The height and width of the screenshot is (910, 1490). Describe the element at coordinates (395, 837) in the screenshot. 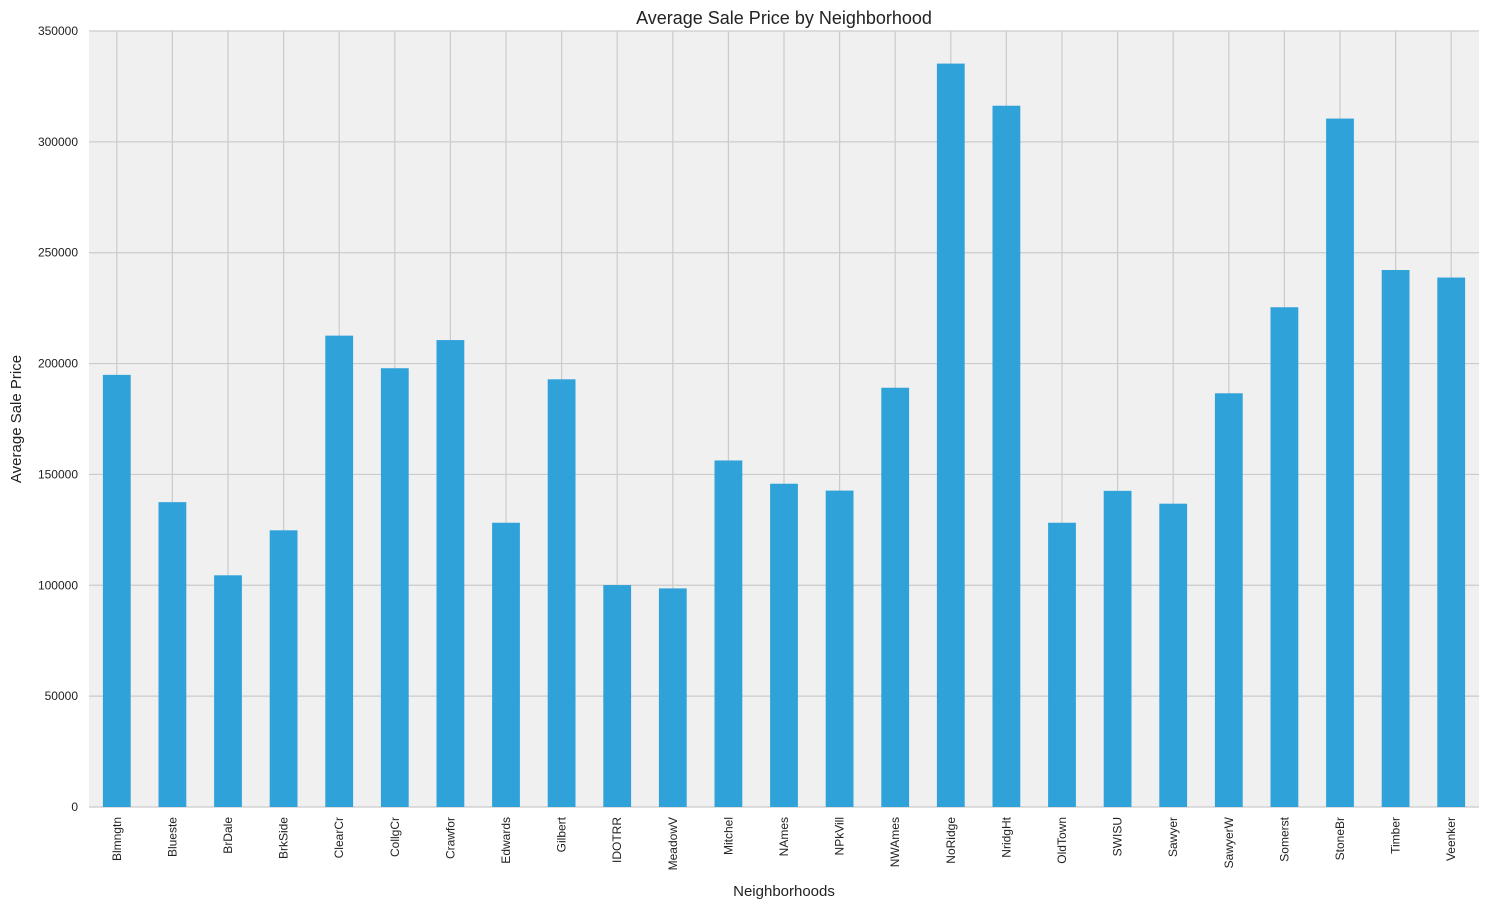

I see `x-tick-label: CollgCr` at that location.